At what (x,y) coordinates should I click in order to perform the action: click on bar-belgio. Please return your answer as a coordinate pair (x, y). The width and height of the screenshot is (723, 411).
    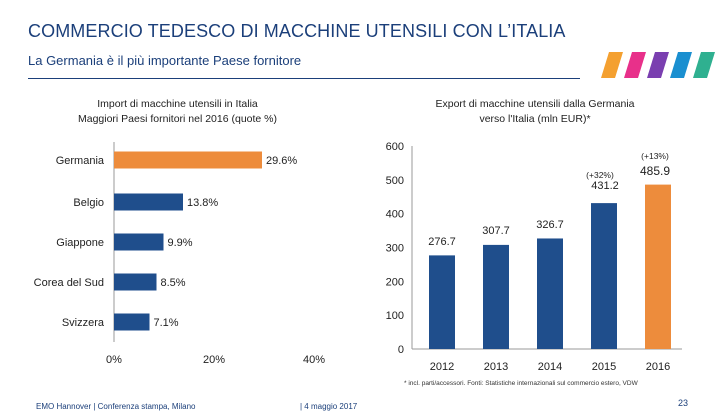
    Looking at the image, I should click on (148, 202).